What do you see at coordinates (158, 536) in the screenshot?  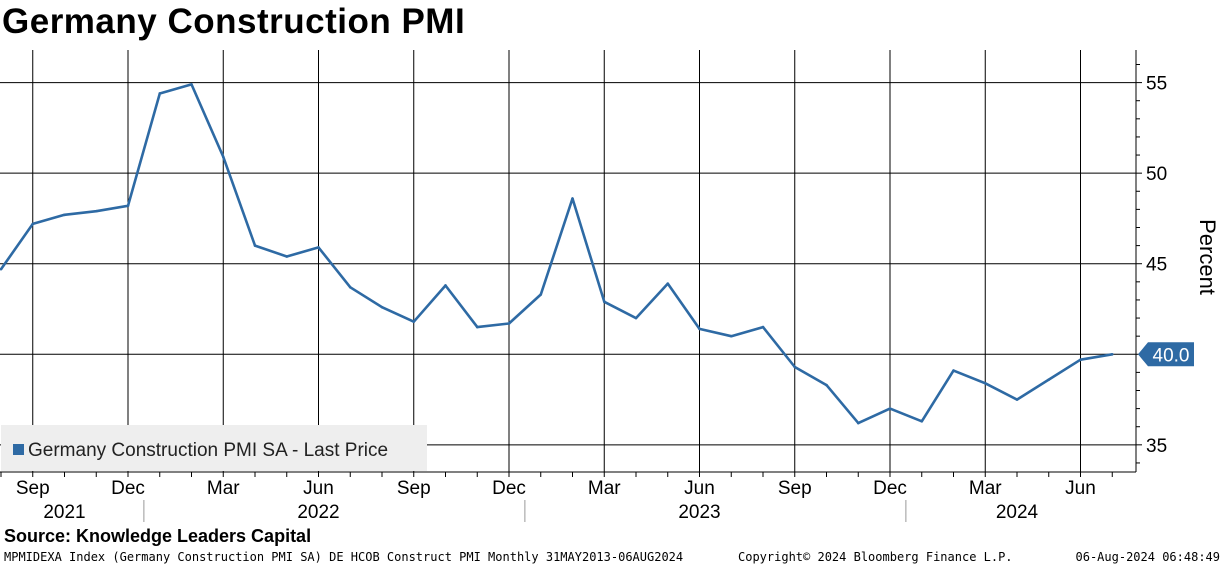 I see `source-note: Source: Knowledge Leaders Capital` at bounding box center [158, 536].